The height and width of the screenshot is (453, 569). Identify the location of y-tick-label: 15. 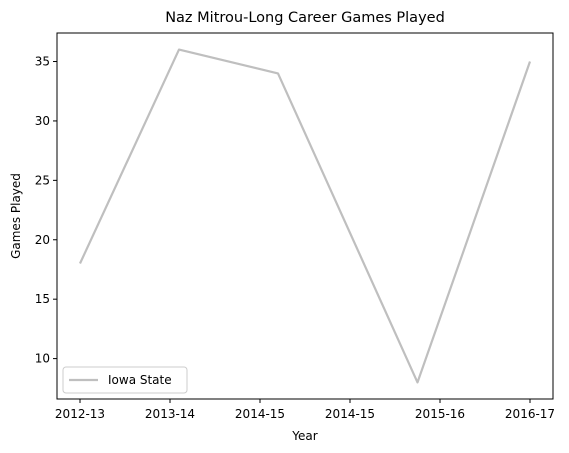
(42, 299).